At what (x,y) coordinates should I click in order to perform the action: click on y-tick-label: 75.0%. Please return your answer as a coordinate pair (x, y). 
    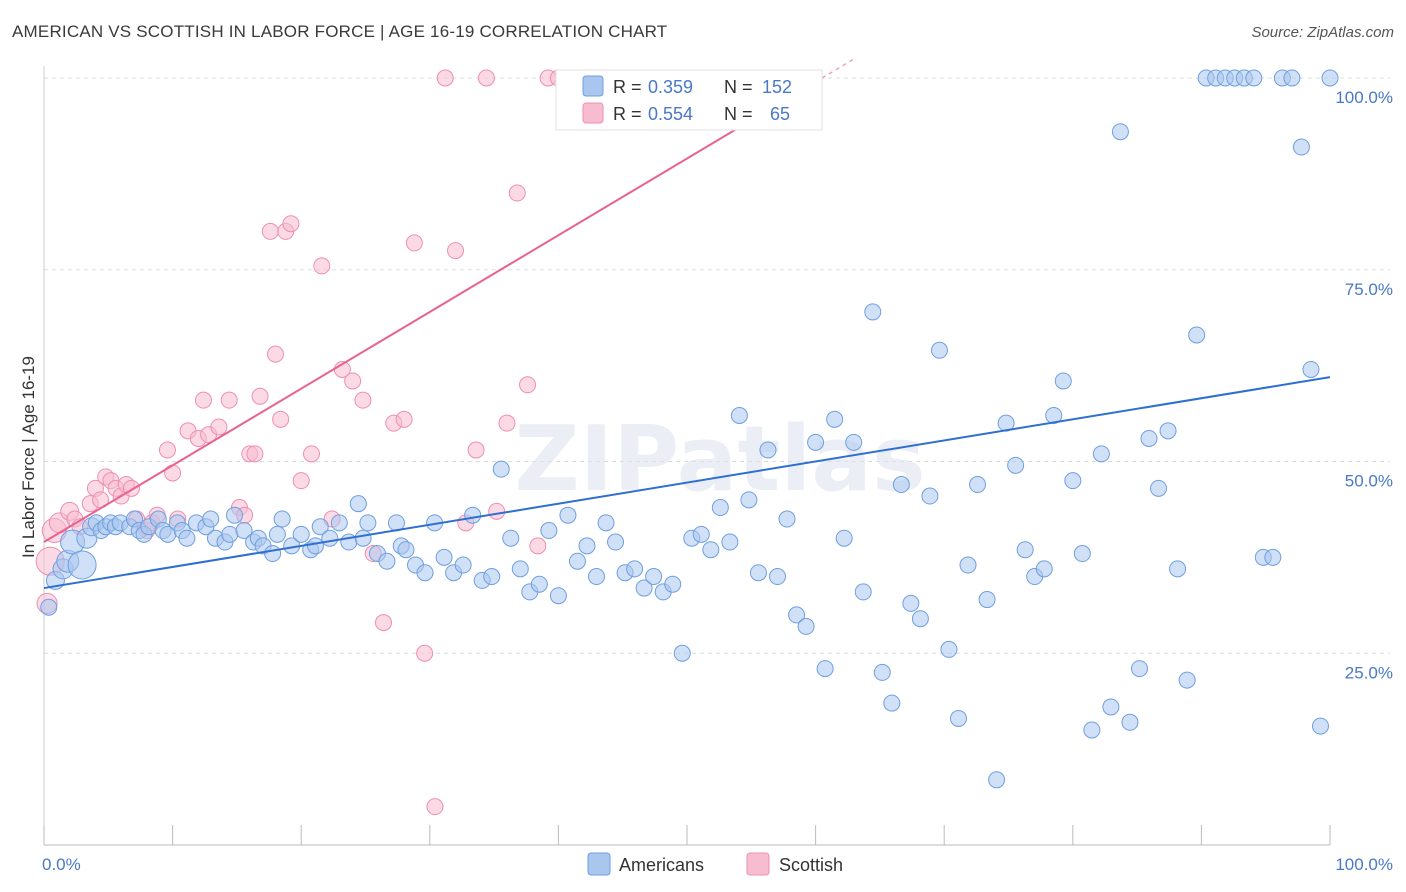
    Looking at the image, I should click on (1369, 289).